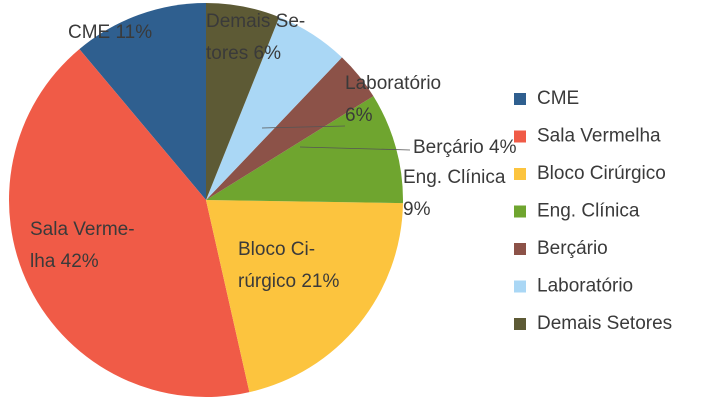  What do you see at coordinates (604, 323) in the screenshot?
I see `legend-label: Demais Setores` at bounding box center [604, 323].